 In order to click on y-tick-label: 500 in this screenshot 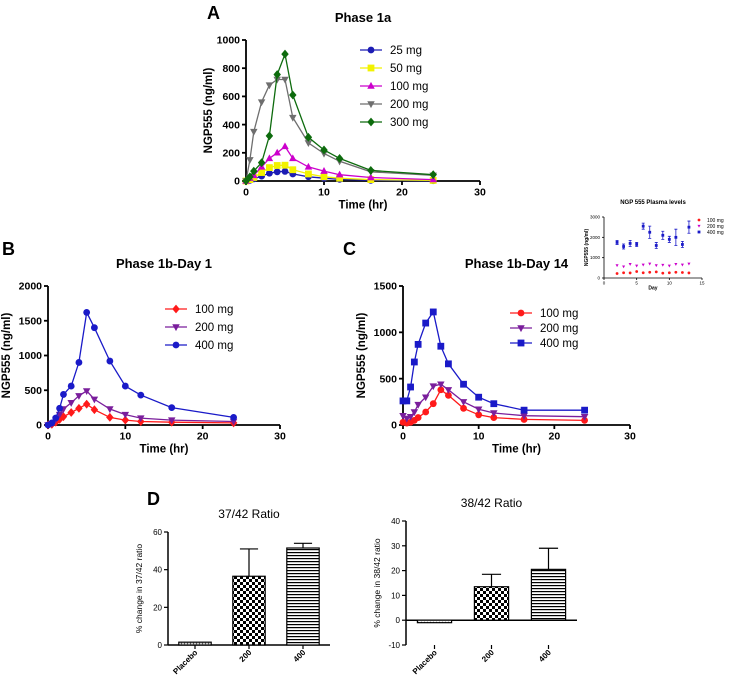, I will do `click(388, 379)`.